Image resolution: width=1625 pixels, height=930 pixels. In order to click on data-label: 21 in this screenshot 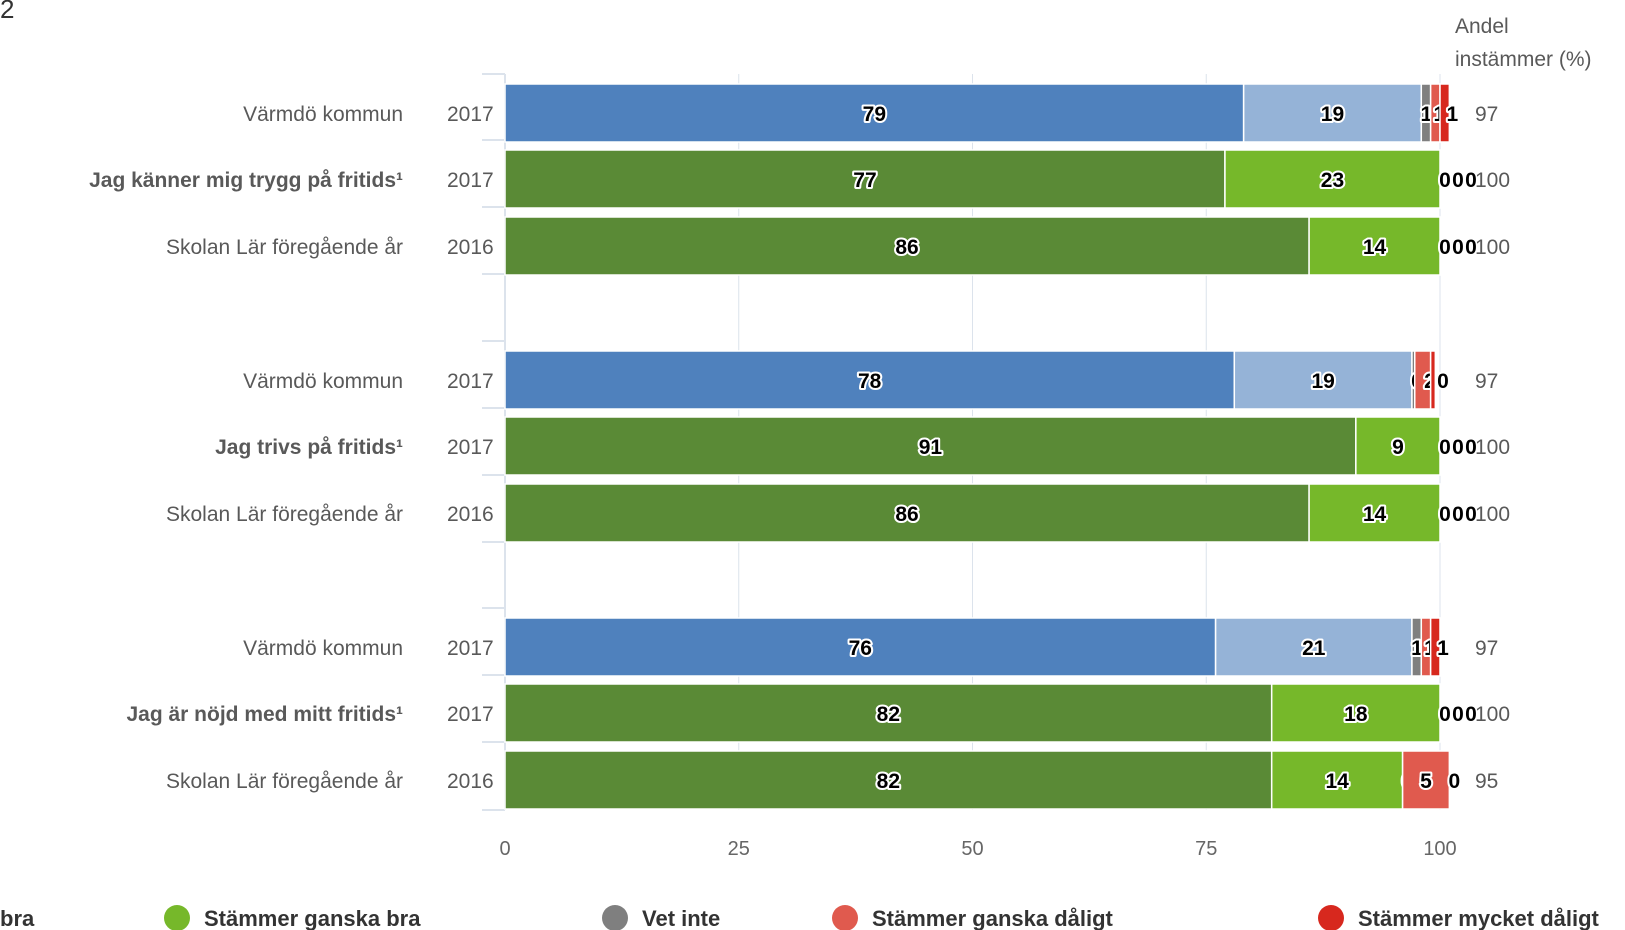, I will do `click(1314, 648)`.